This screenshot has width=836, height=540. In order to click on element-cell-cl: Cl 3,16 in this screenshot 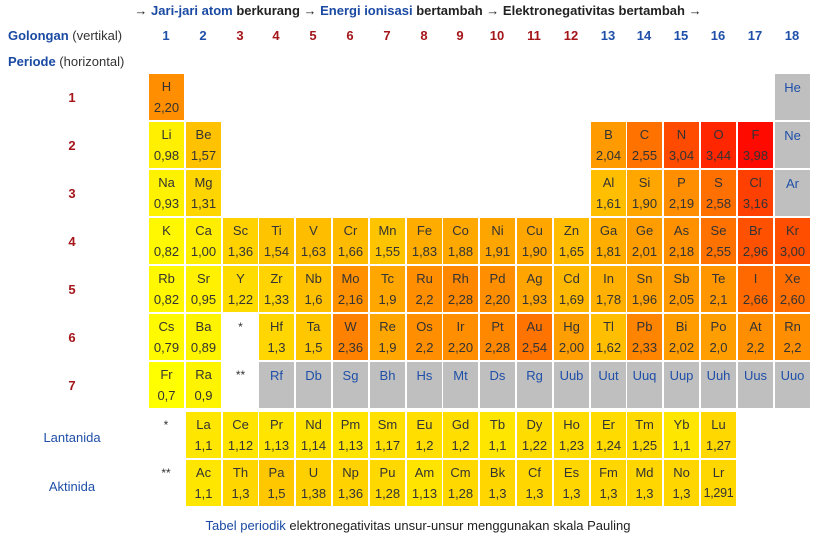, I will do `click(755, 193)`.